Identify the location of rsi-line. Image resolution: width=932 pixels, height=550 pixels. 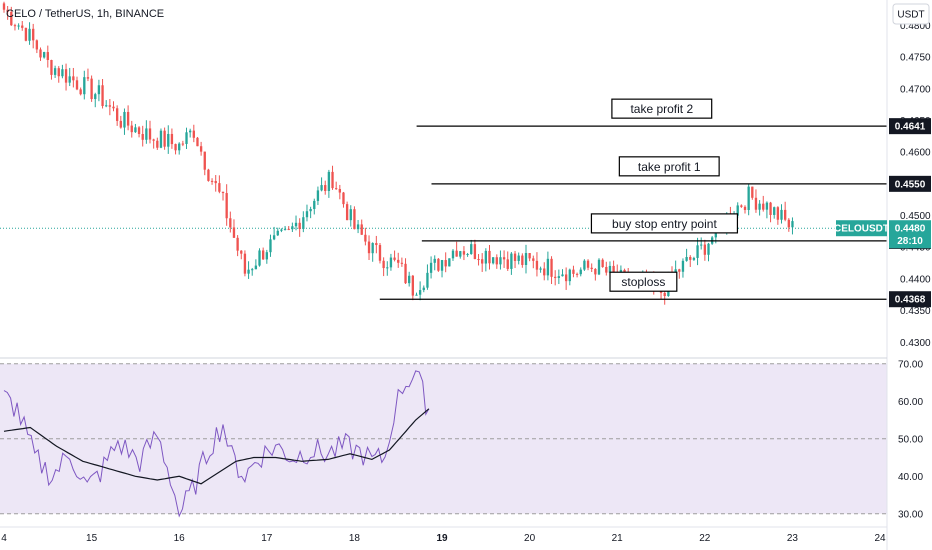
(216, 444).